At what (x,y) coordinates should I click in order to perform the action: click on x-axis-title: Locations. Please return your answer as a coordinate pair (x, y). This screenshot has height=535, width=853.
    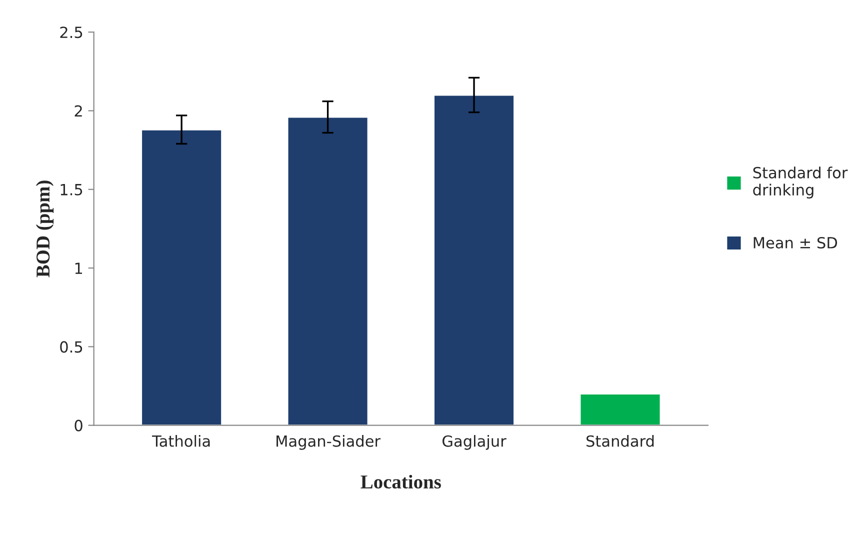
    Looking at the image, I should click on (400, 481).